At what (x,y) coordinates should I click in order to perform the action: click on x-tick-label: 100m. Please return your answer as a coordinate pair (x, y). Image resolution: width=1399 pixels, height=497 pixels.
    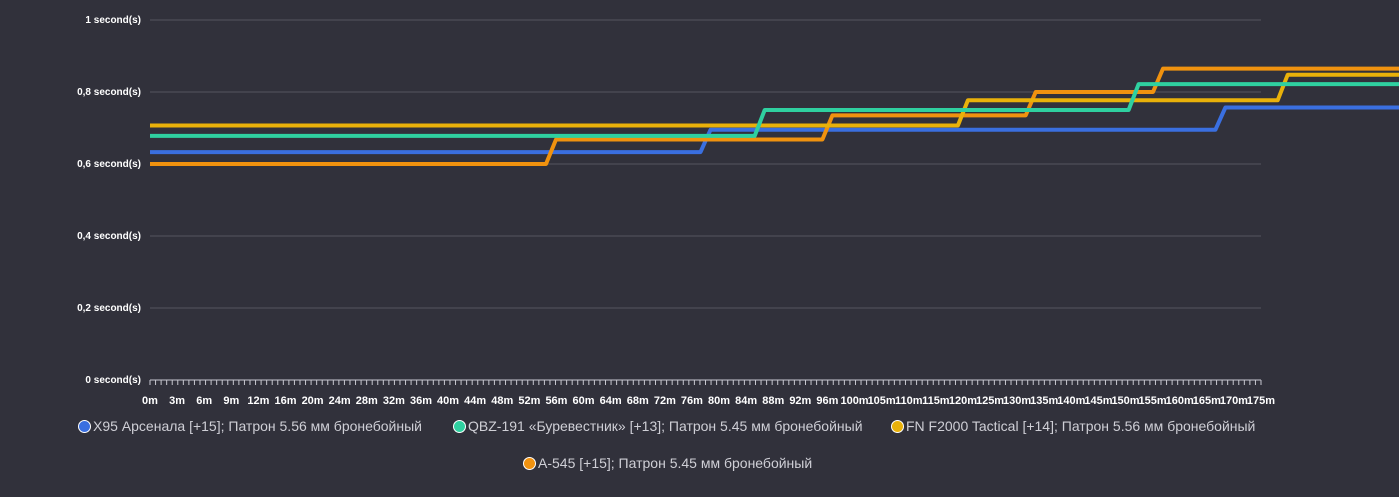
    Looking at the image, I should click on (854, 401).